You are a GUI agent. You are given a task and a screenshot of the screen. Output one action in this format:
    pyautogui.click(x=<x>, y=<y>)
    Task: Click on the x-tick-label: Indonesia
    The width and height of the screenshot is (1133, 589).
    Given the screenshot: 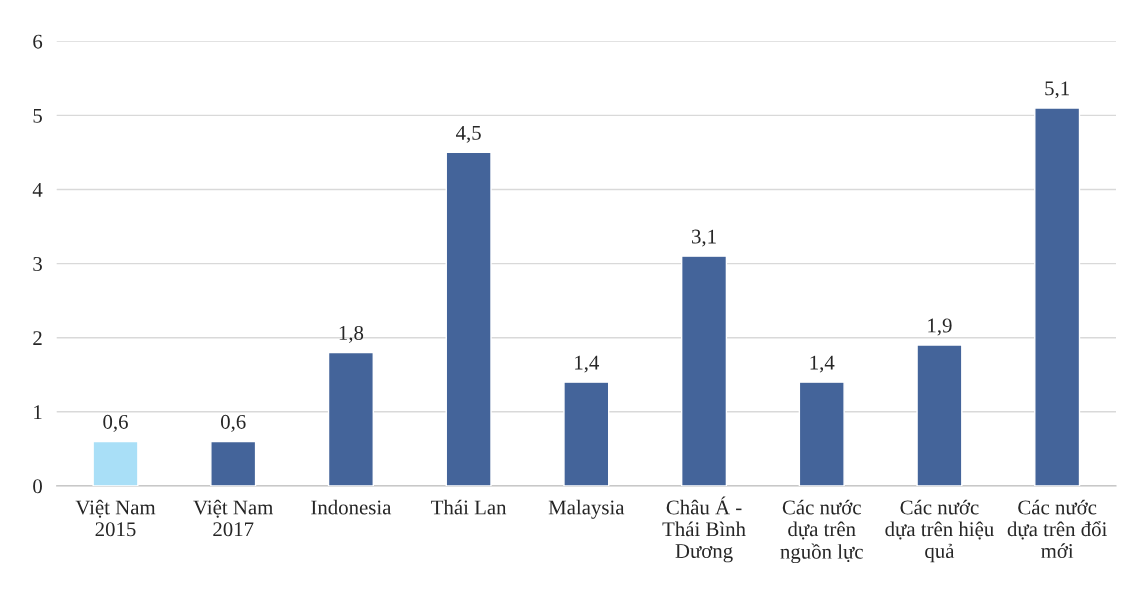 What is the action you would take?
    pyautogui.click(x=351, y=507)
    